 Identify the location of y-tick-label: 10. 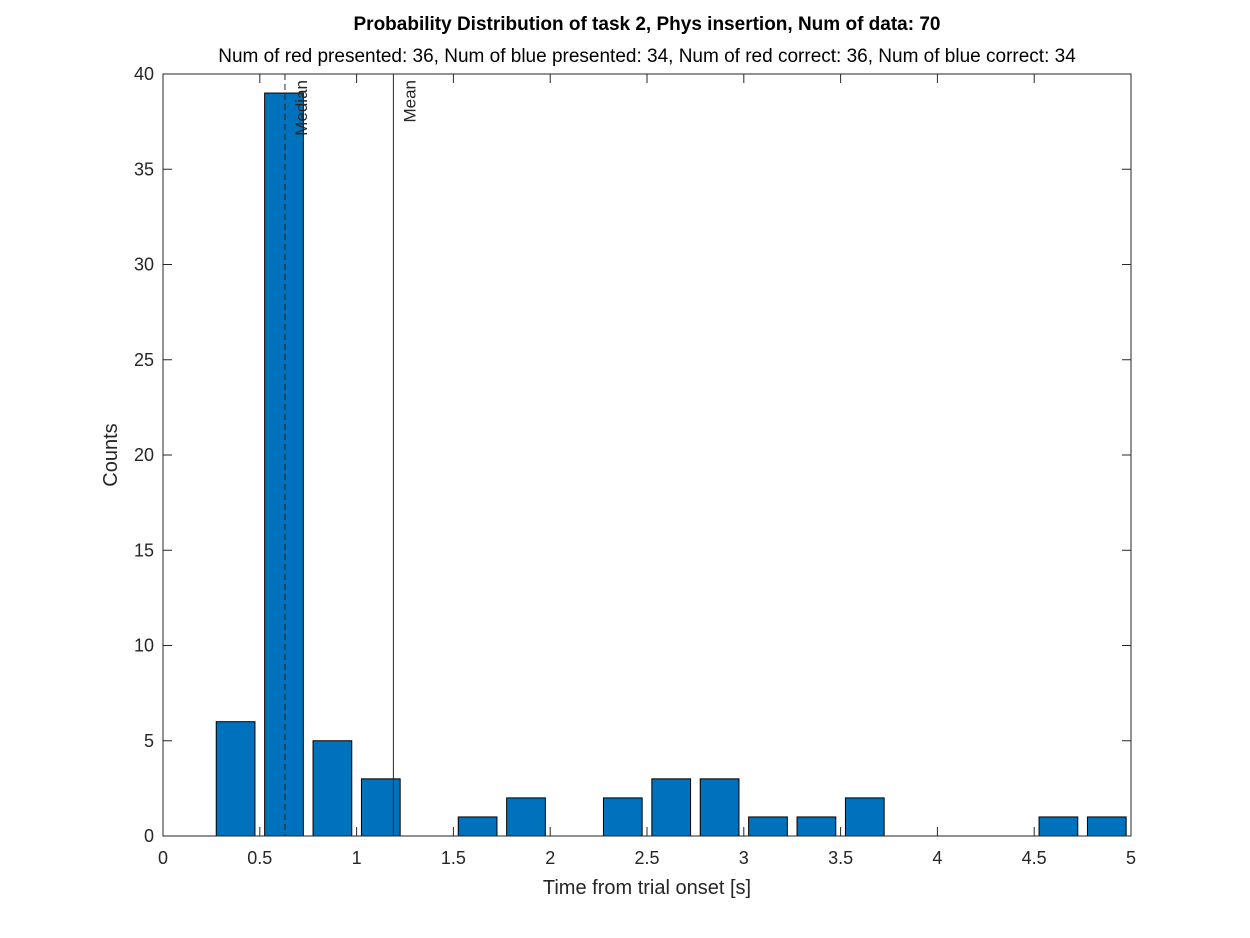
(144, 646).